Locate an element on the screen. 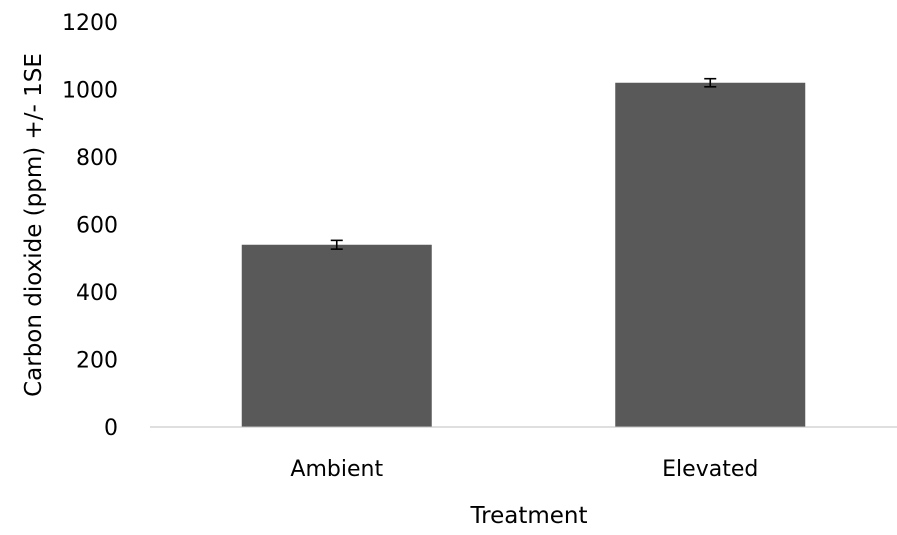 The image size is (897, 535). bar-ambient is located at coordinates (336, 335).